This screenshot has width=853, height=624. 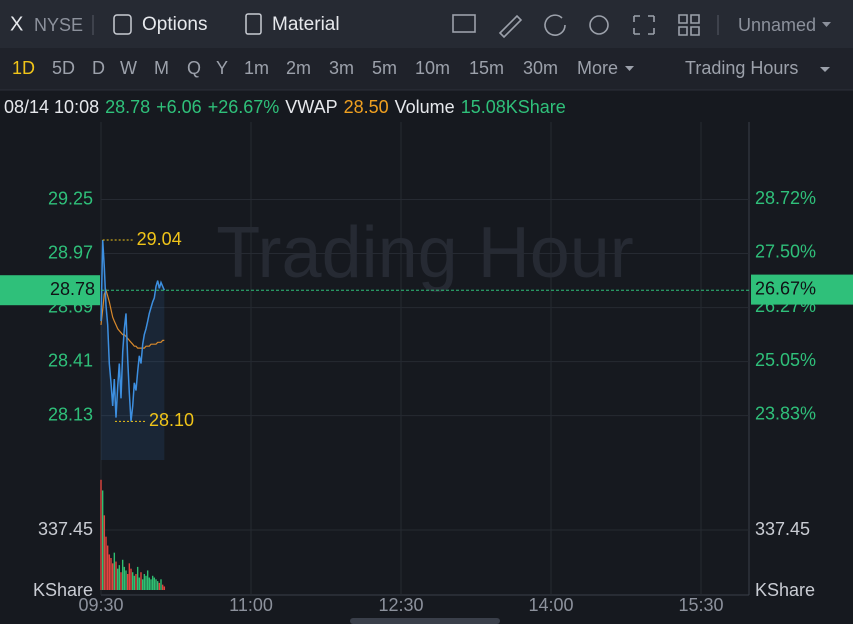 What do you see at coordinates (179, 107) in the screenshot?
I see `quote-change: +6.06` at bounding box center [179, 107].